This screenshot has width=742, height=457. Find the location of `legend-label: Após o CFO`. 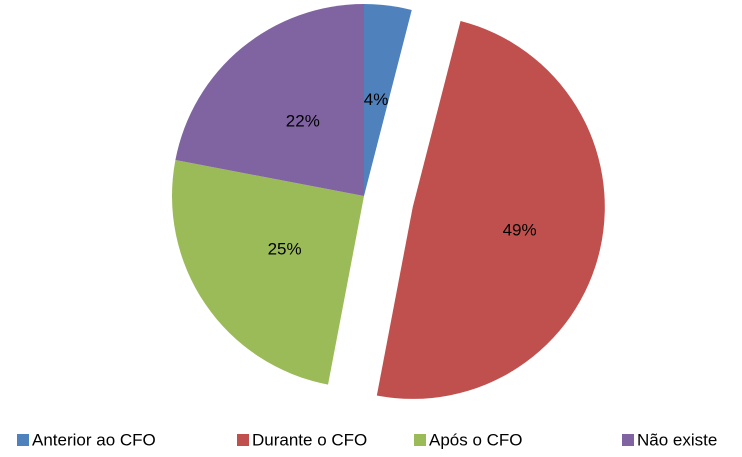

legend-label: Após o CFO is located at coordinates (476, 439).